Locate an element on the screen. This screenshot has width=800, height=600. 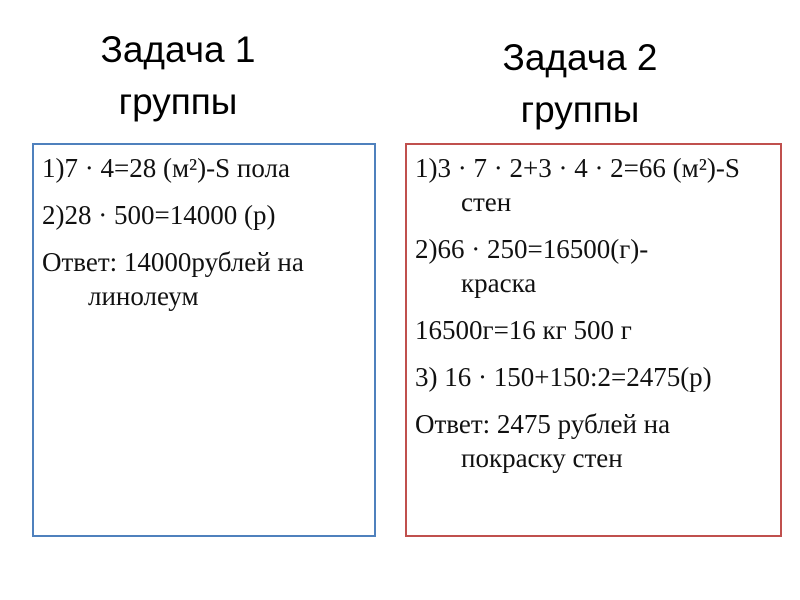
task1-title-line2: группы is located at coordinates (178, 101).